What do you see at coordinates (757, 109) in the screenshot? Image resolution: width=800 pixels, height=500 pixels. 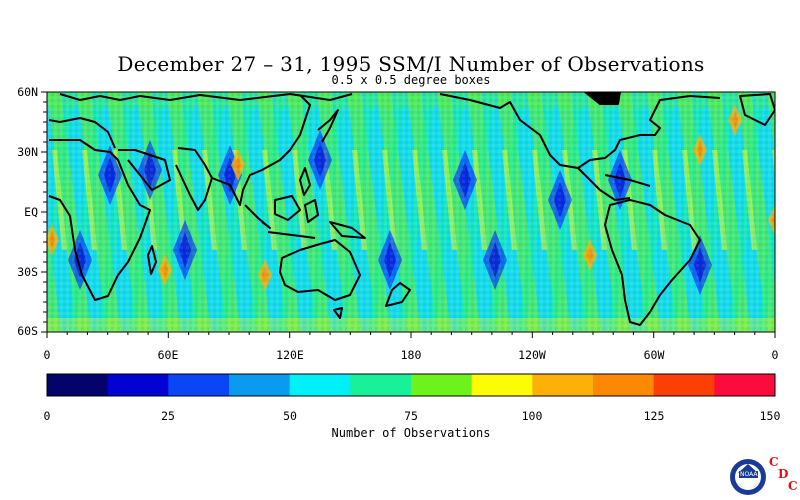 I see `greenland-coast` at bounding box center [757, 109].